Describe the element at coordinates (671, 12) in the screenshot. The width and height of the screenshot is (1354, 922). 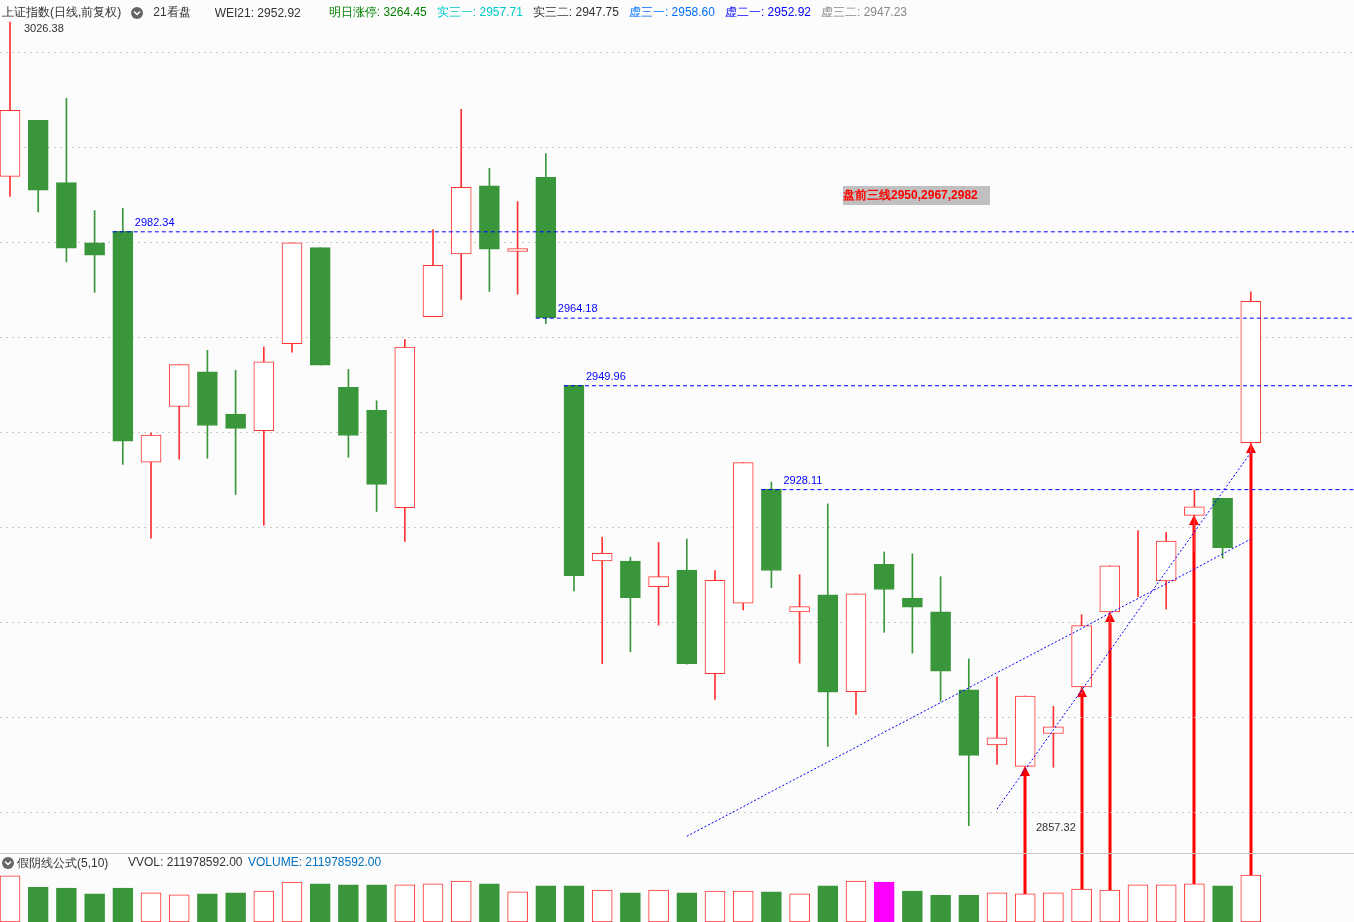
I see `annotation: 虚三一: 2958.60` at that location.